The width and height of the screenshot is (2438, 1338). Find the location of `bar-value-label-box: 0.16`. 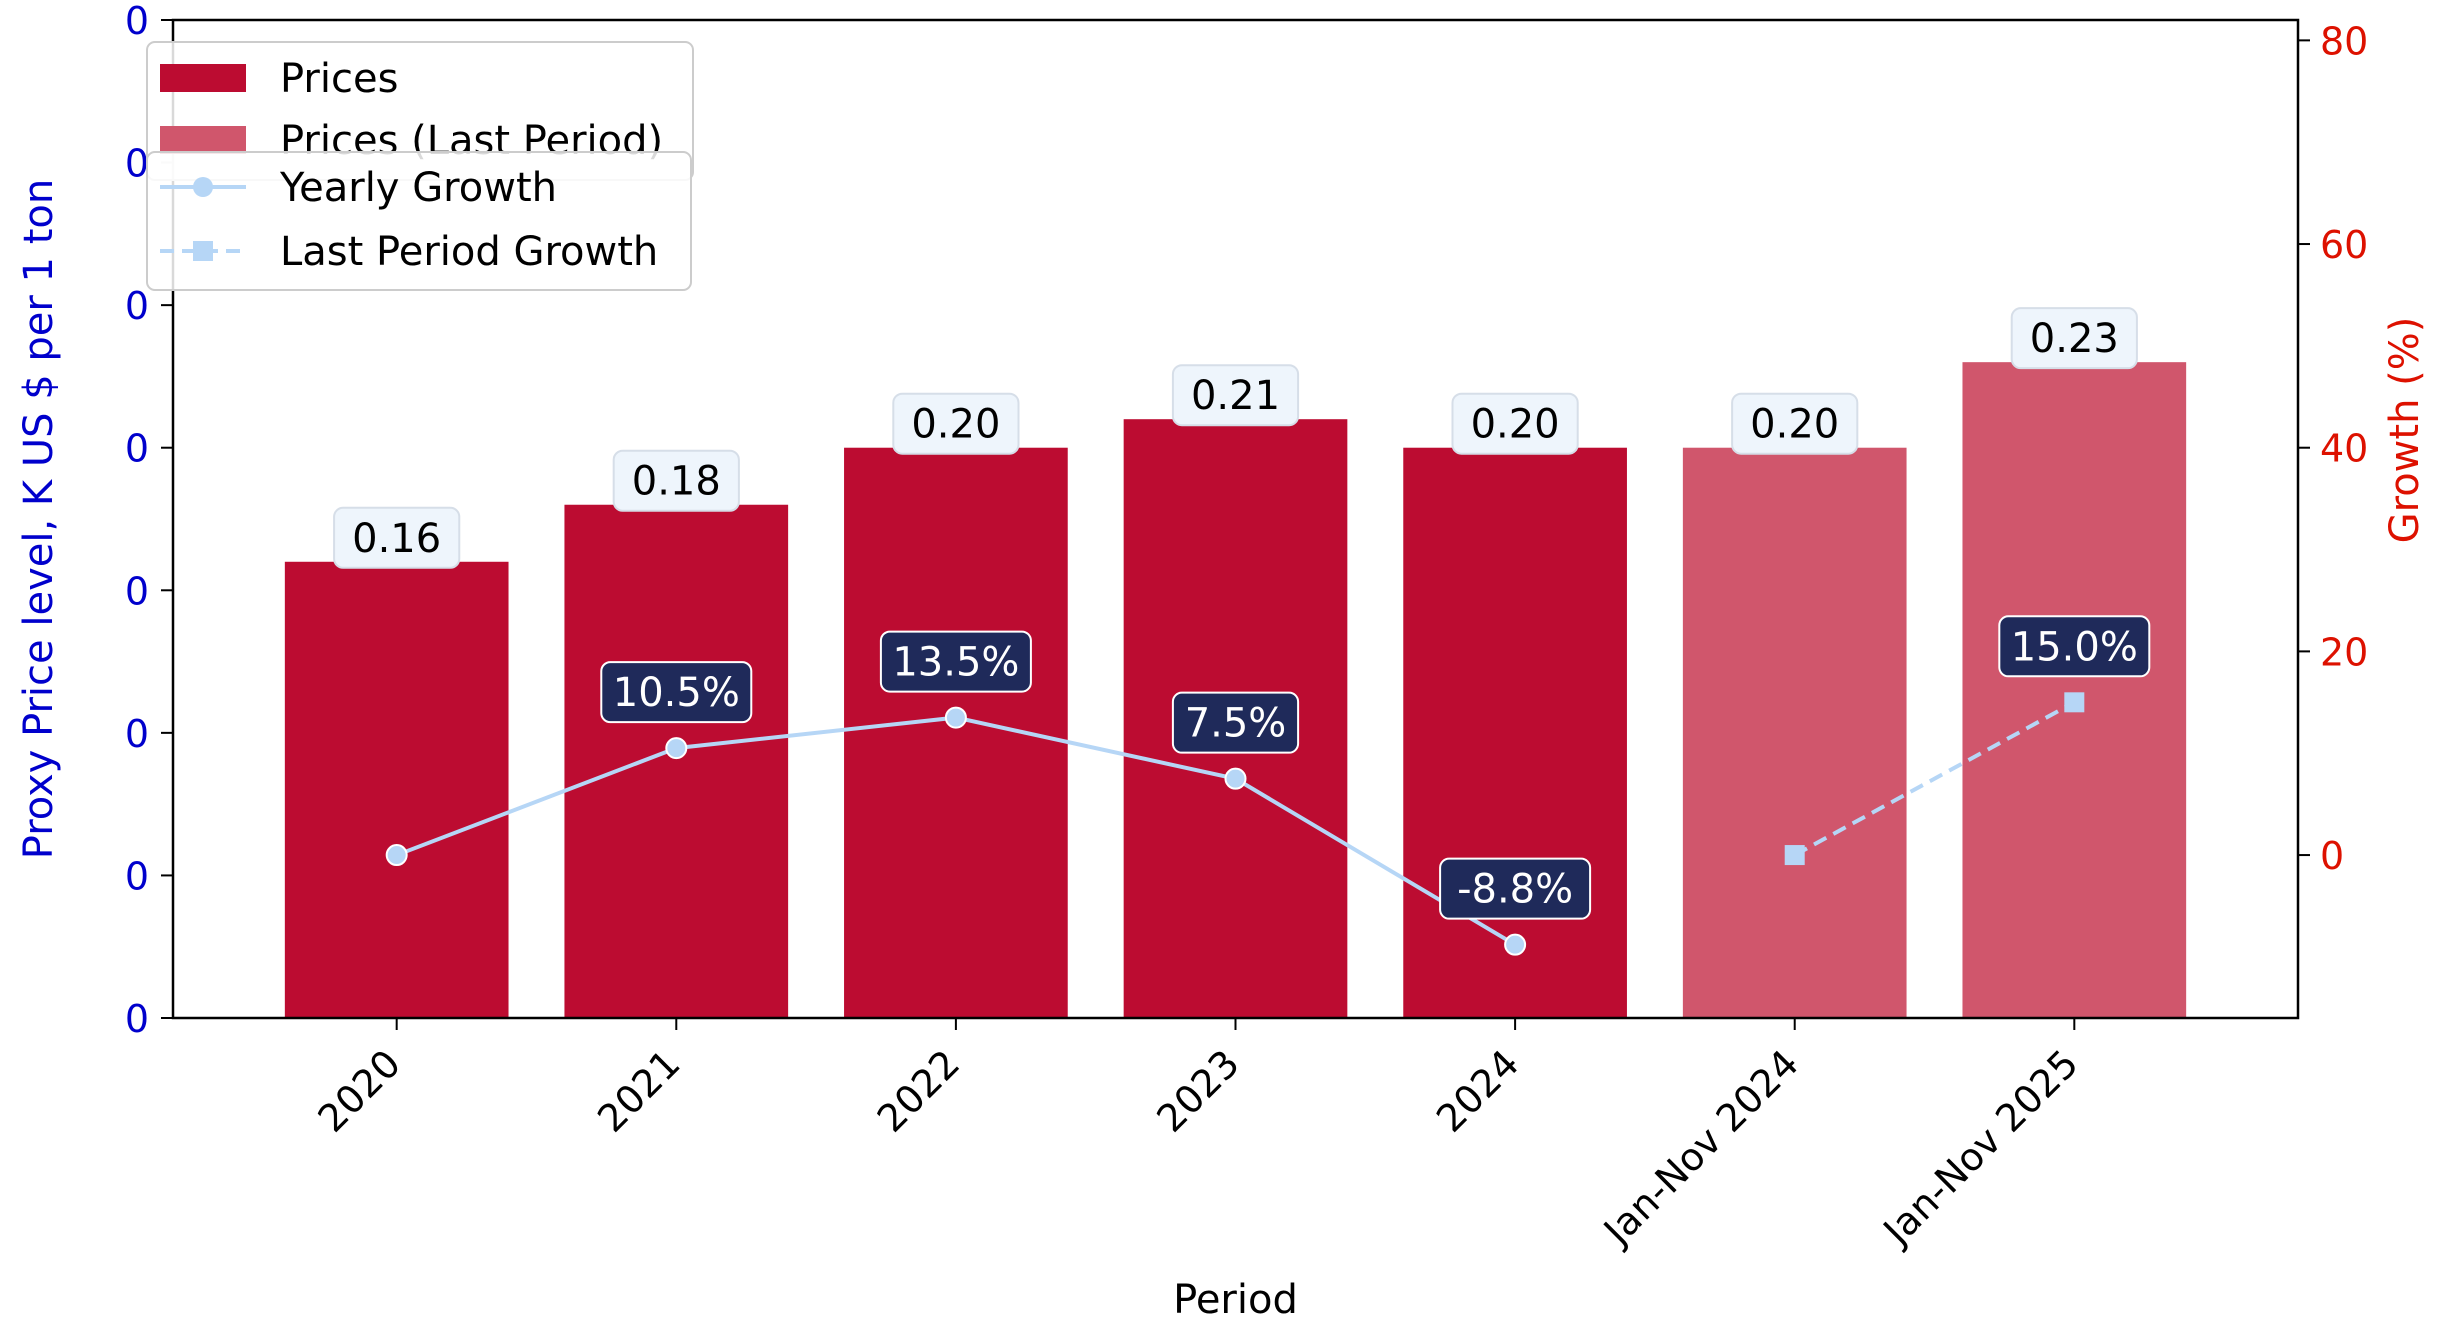

bar-value-label-box: 0.16 is located at coordinates (397, 537).